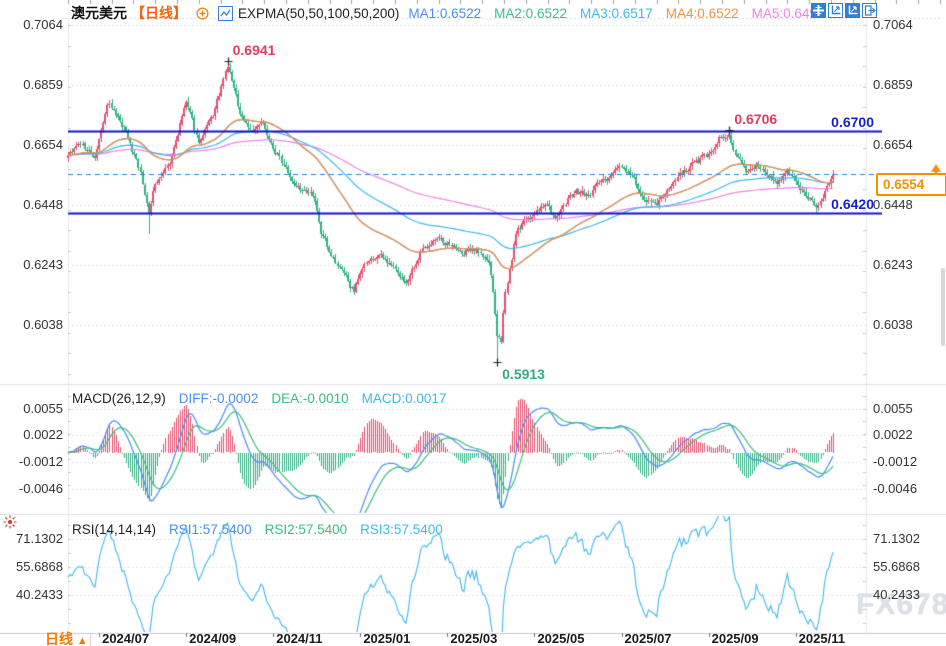 The width and height of the screenshot is (946, 646). I want to click on scale-x-icon, so click(835, 10).